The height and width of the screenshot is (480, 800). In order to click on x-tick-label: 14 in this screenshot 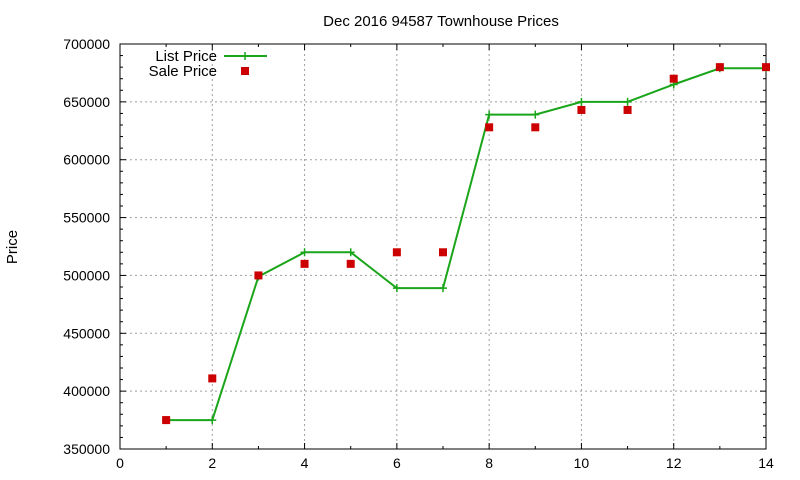, I will do `click(766, 463)`.